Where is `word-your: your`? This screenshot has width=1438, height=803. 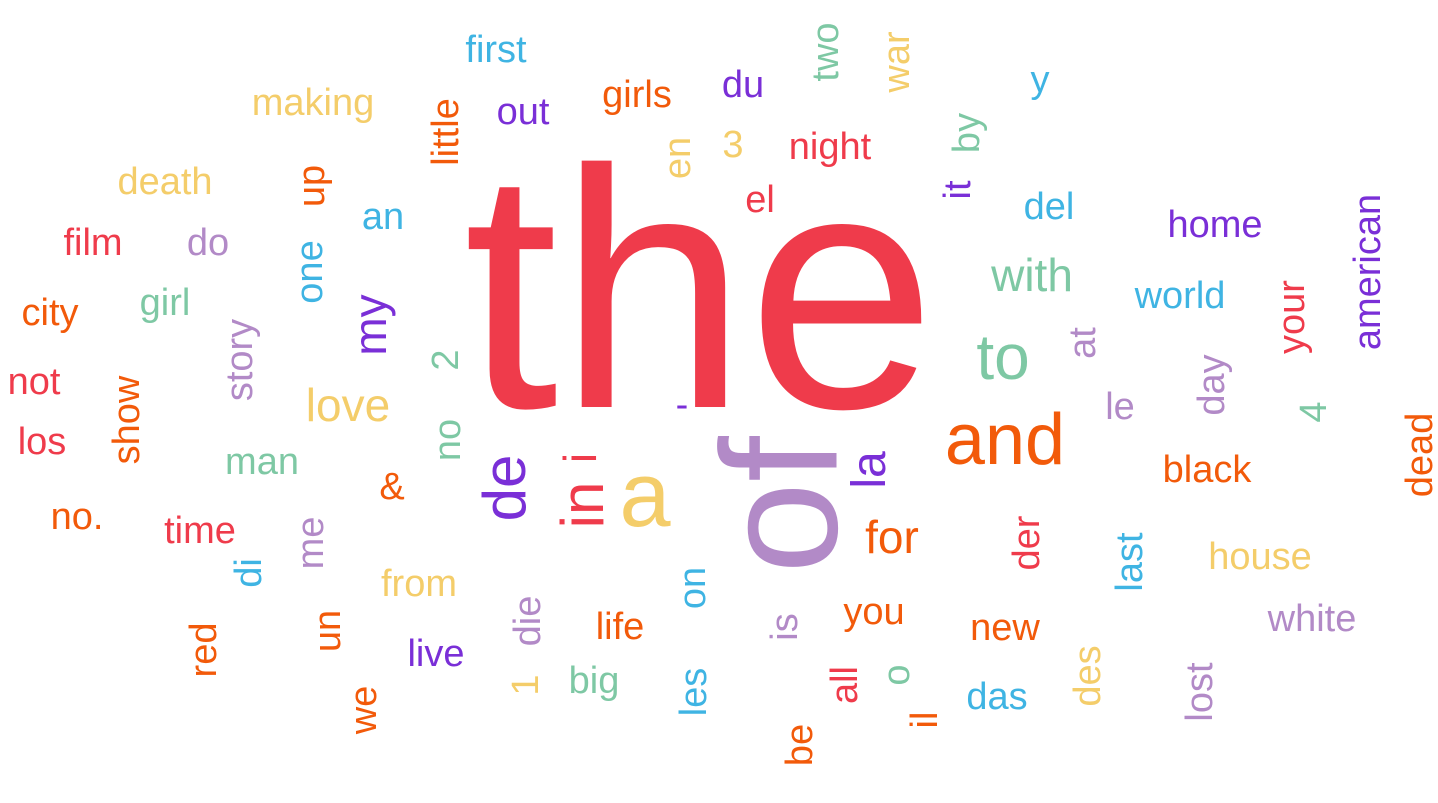
word-your: your is located at coordinates (1292, 317).